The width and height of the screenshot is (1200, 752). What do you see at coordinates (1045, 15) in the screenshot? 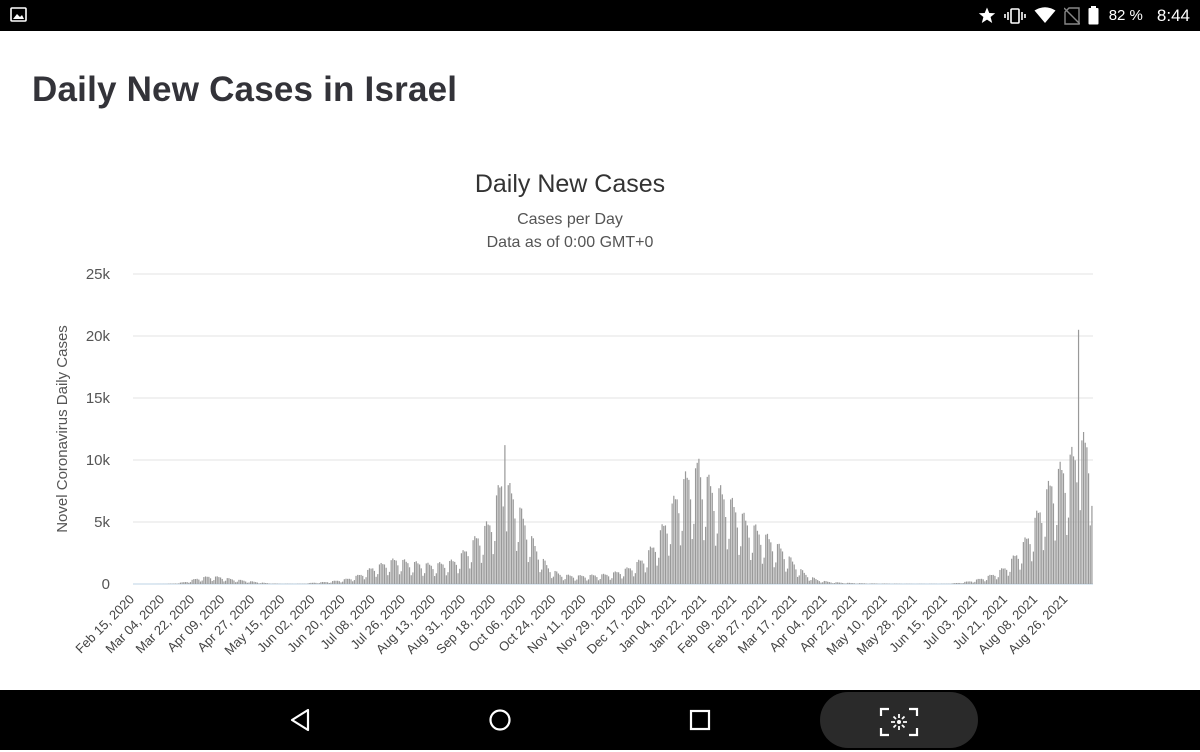
I see `wifi-icon` at bounding box center [1045, 15].